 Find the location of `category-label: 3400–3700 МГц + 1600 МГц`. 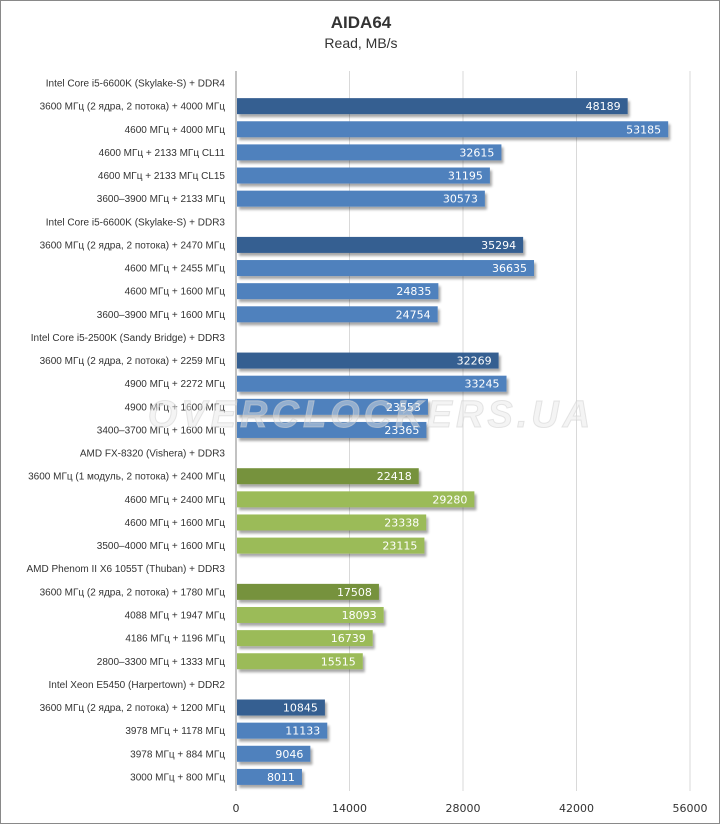

category-label: 3400–3700 МГц + 1600 МГц is located at coordinates (161, 430).